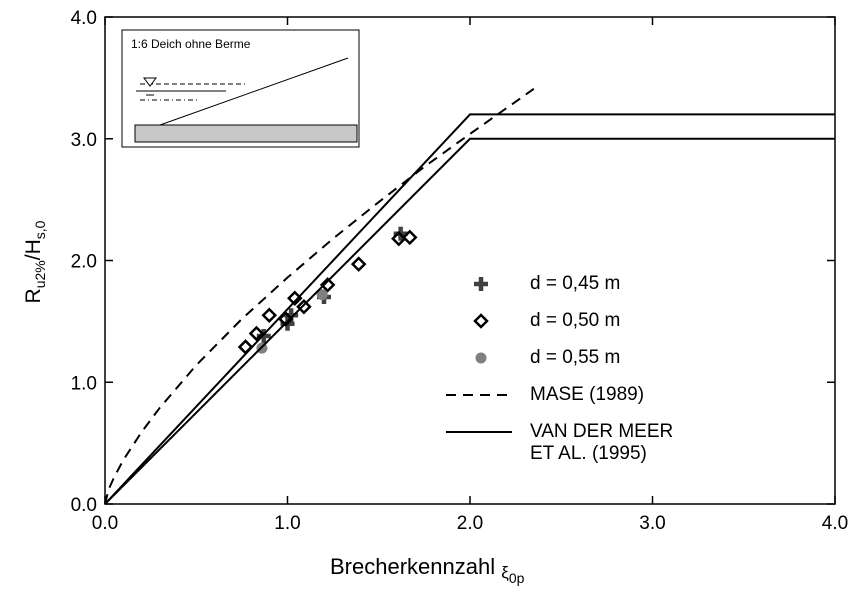  What do you see at coordinates (575, 357) in the screenshot?
I see `legend-label: d = 0,55 m` at bounding box center [575, 357].